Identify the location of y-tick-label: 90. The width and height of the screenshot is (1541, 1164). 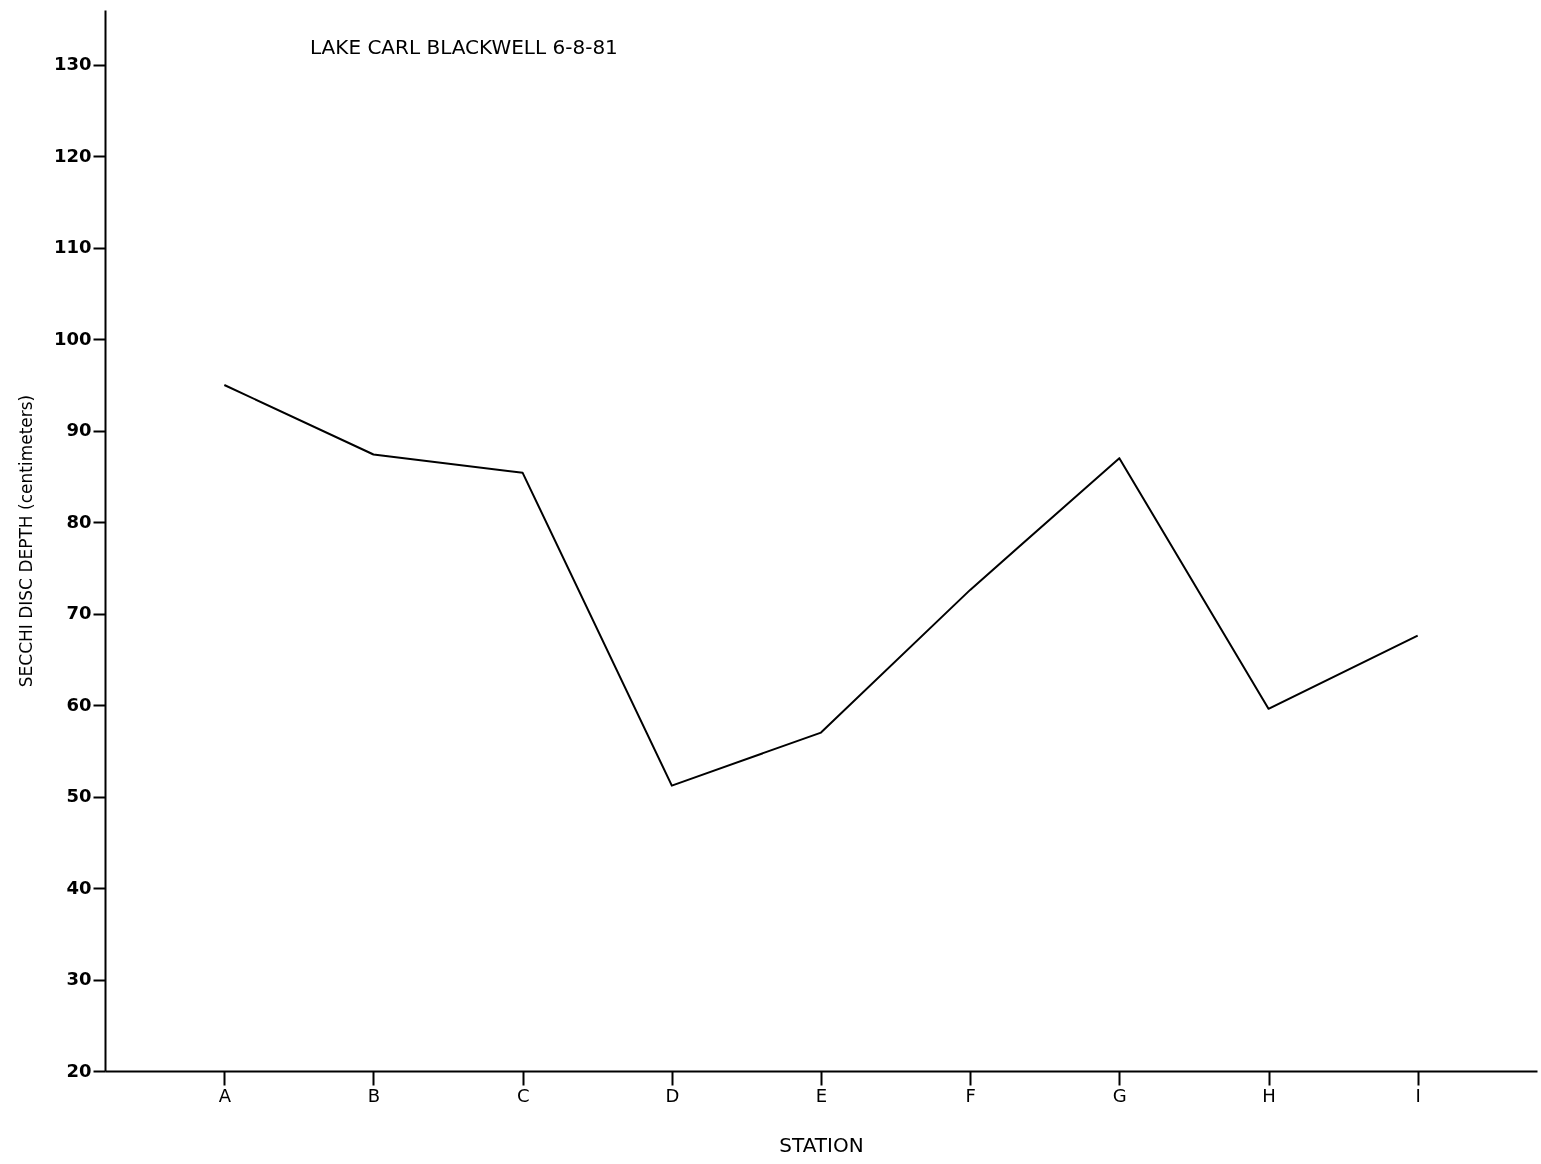
(79, 430).